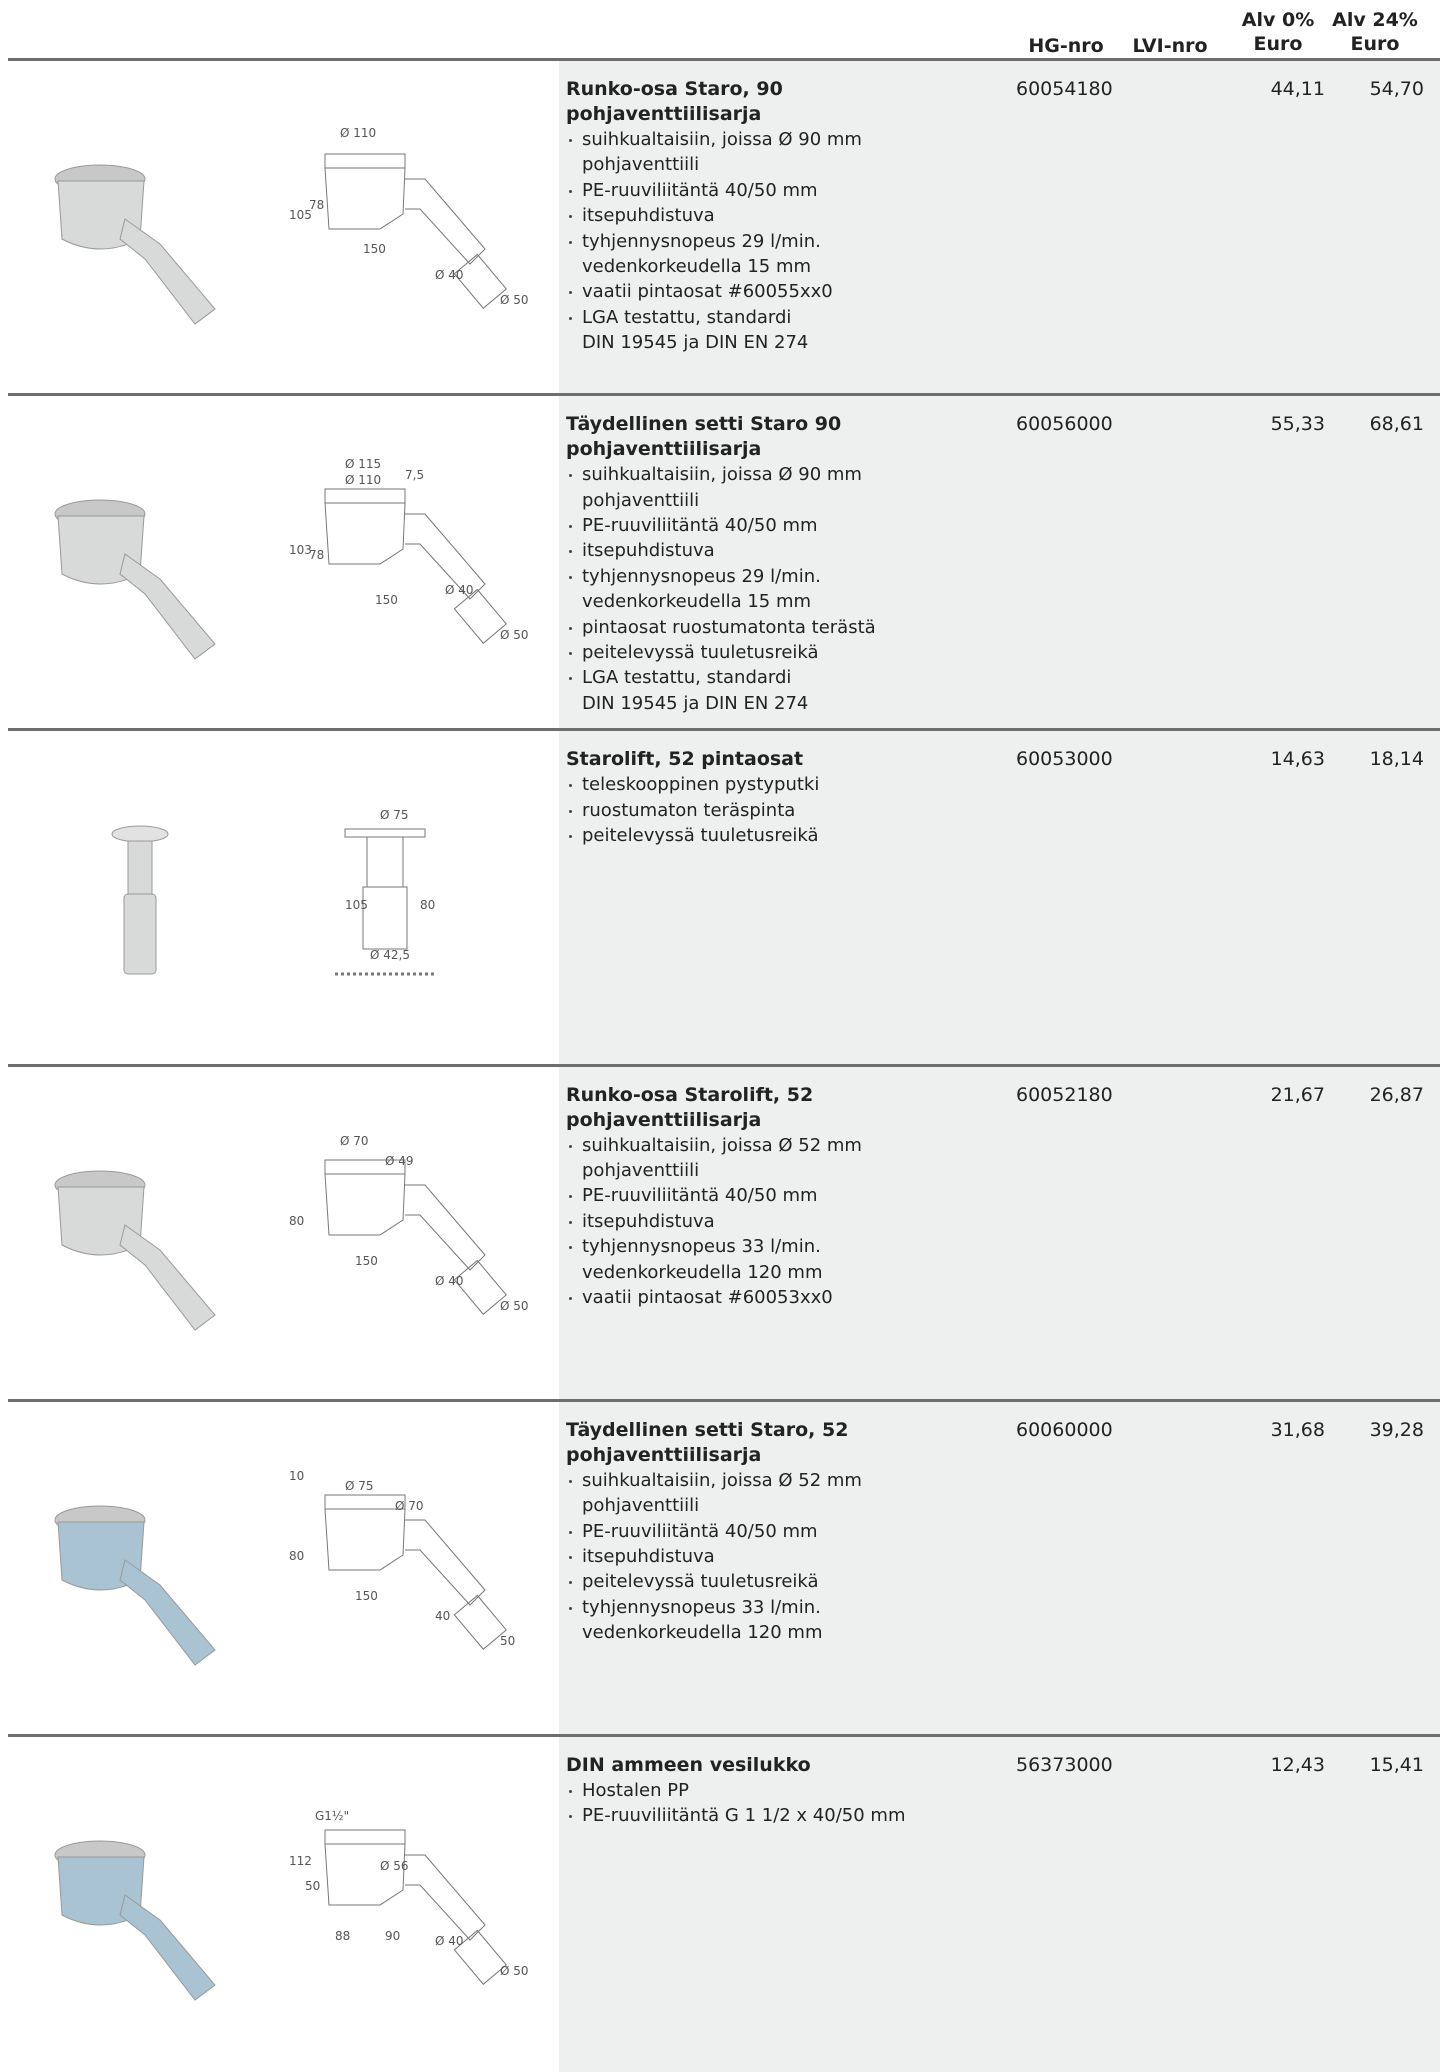  I want to click on price-alv0: 55,33, so click(1297, 424).